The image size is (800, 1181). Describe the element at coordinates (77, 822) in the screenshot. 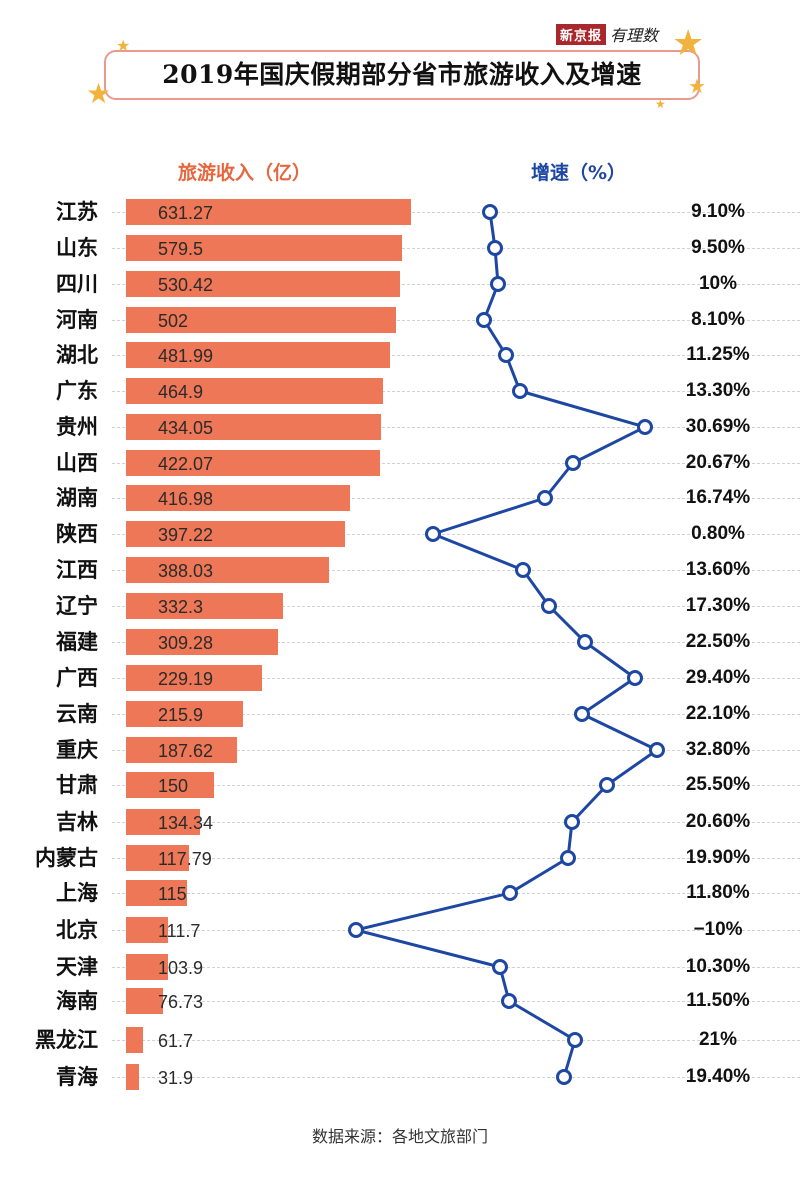

I see `province-label: 吉林` at that location.